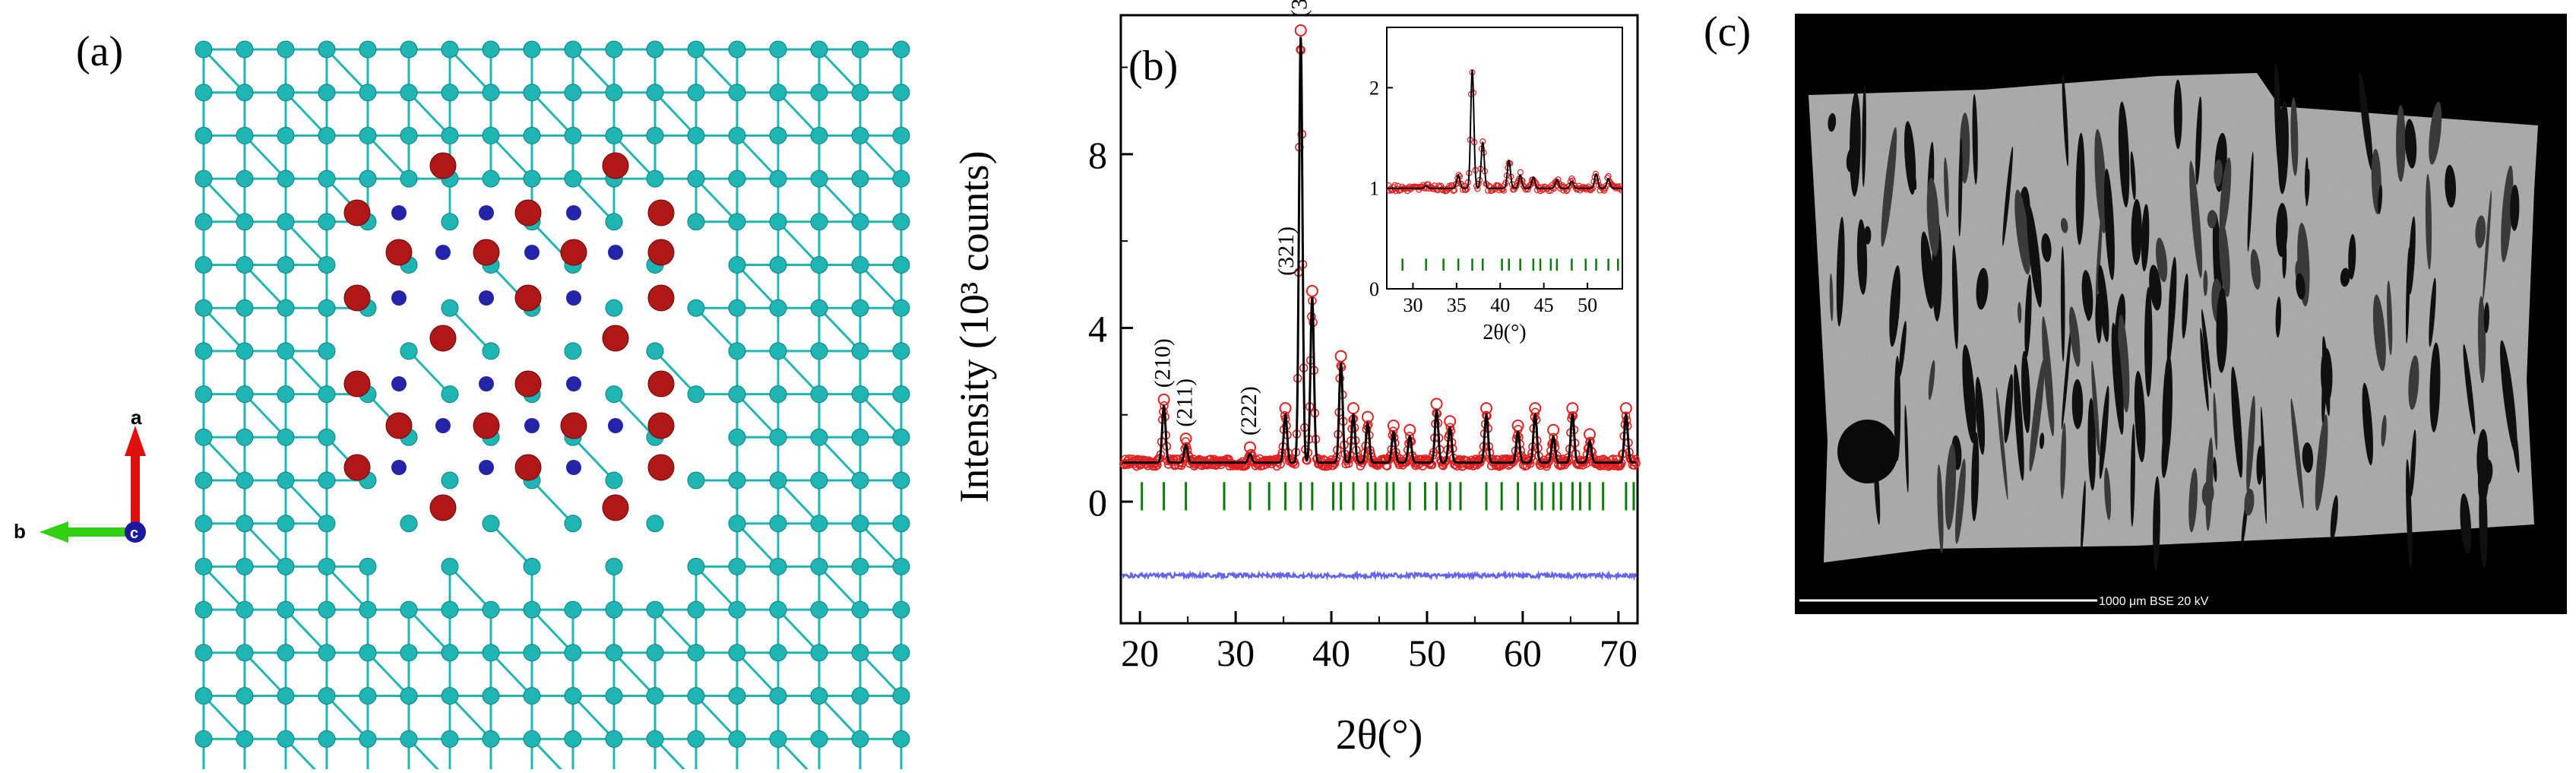 Image resolution: width=2576 pixels, height=773 pixels. What do you see at coordinates (1374, 289) in the screenshot?
I see `inset-y-tick-label: 0` at bounding box center [1374, 289].